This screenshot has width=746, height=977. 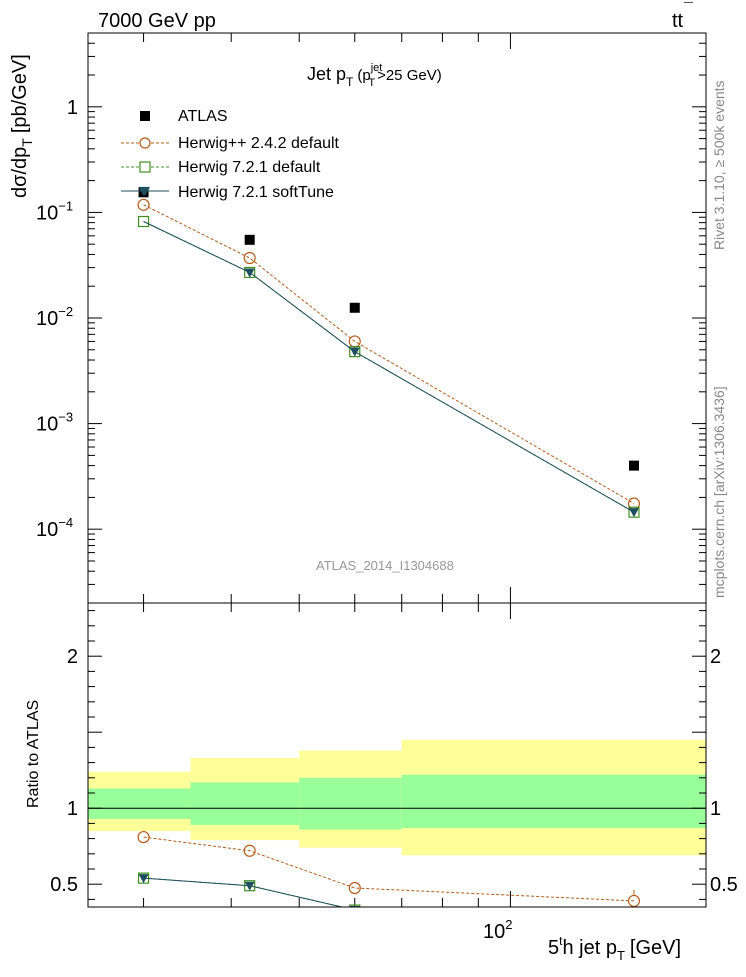 I want to click on legend-label-softtune: Herwig 7.2.1 softTune, so click(x=256, y=192).